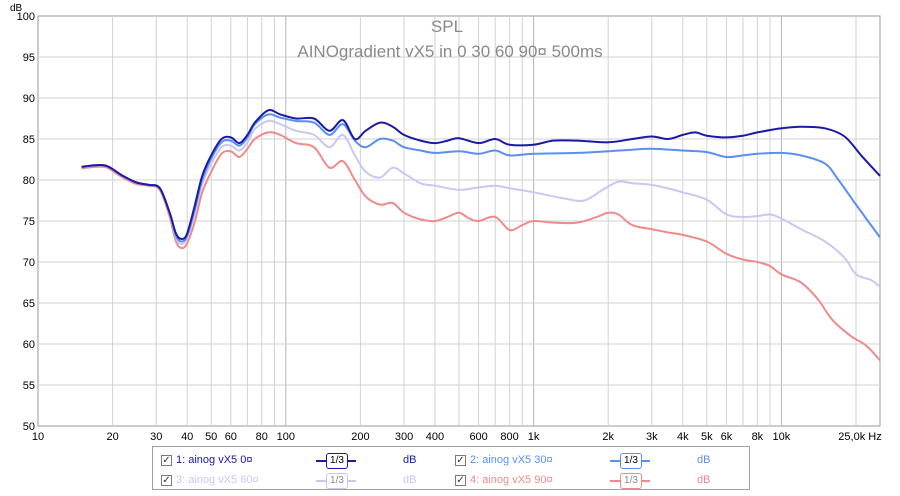  I want to click on x-tick-label: 2k, so click(608, 437).